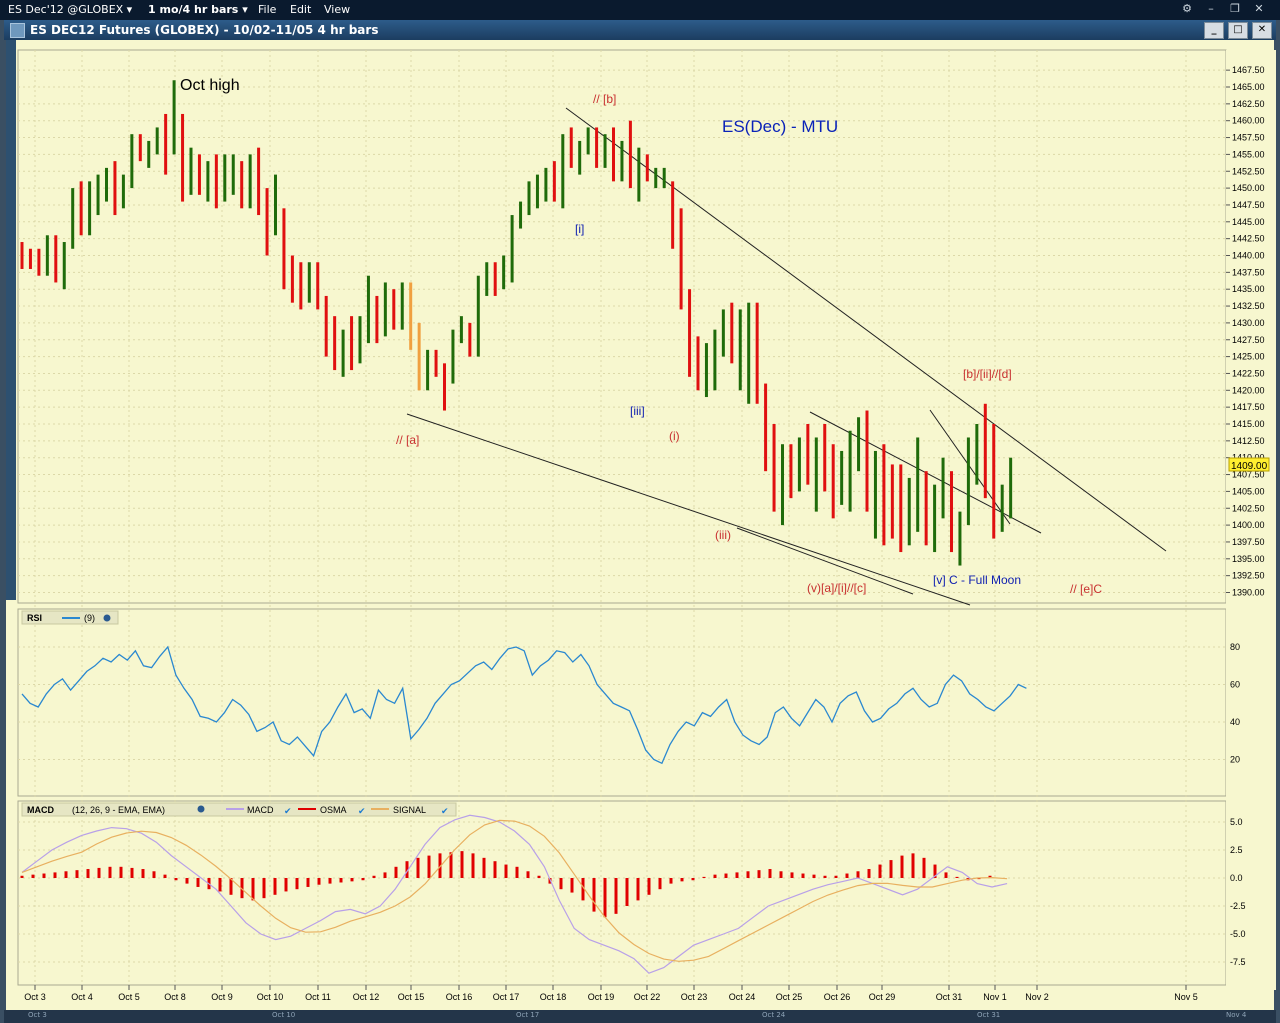 The height and width of the screenshot is (1023, 1280). I want to click on date-tick-label: Oct 18, so click(553, 997).